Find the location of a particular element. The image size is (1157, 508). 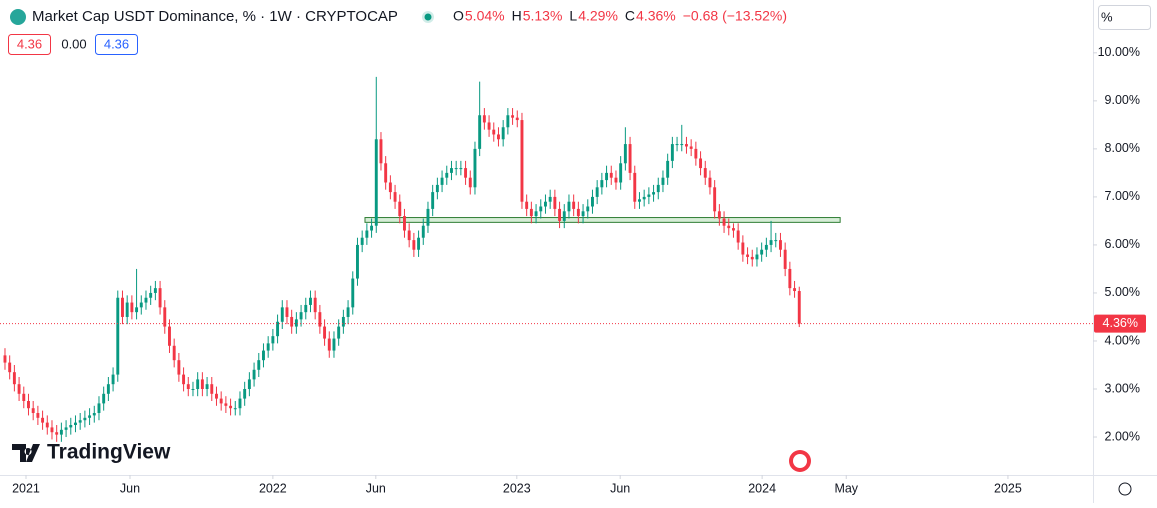

ohlc-legend: O 5.04% H 5.13% L 4.29% C 4.36% is located at coordinates (564, 16).